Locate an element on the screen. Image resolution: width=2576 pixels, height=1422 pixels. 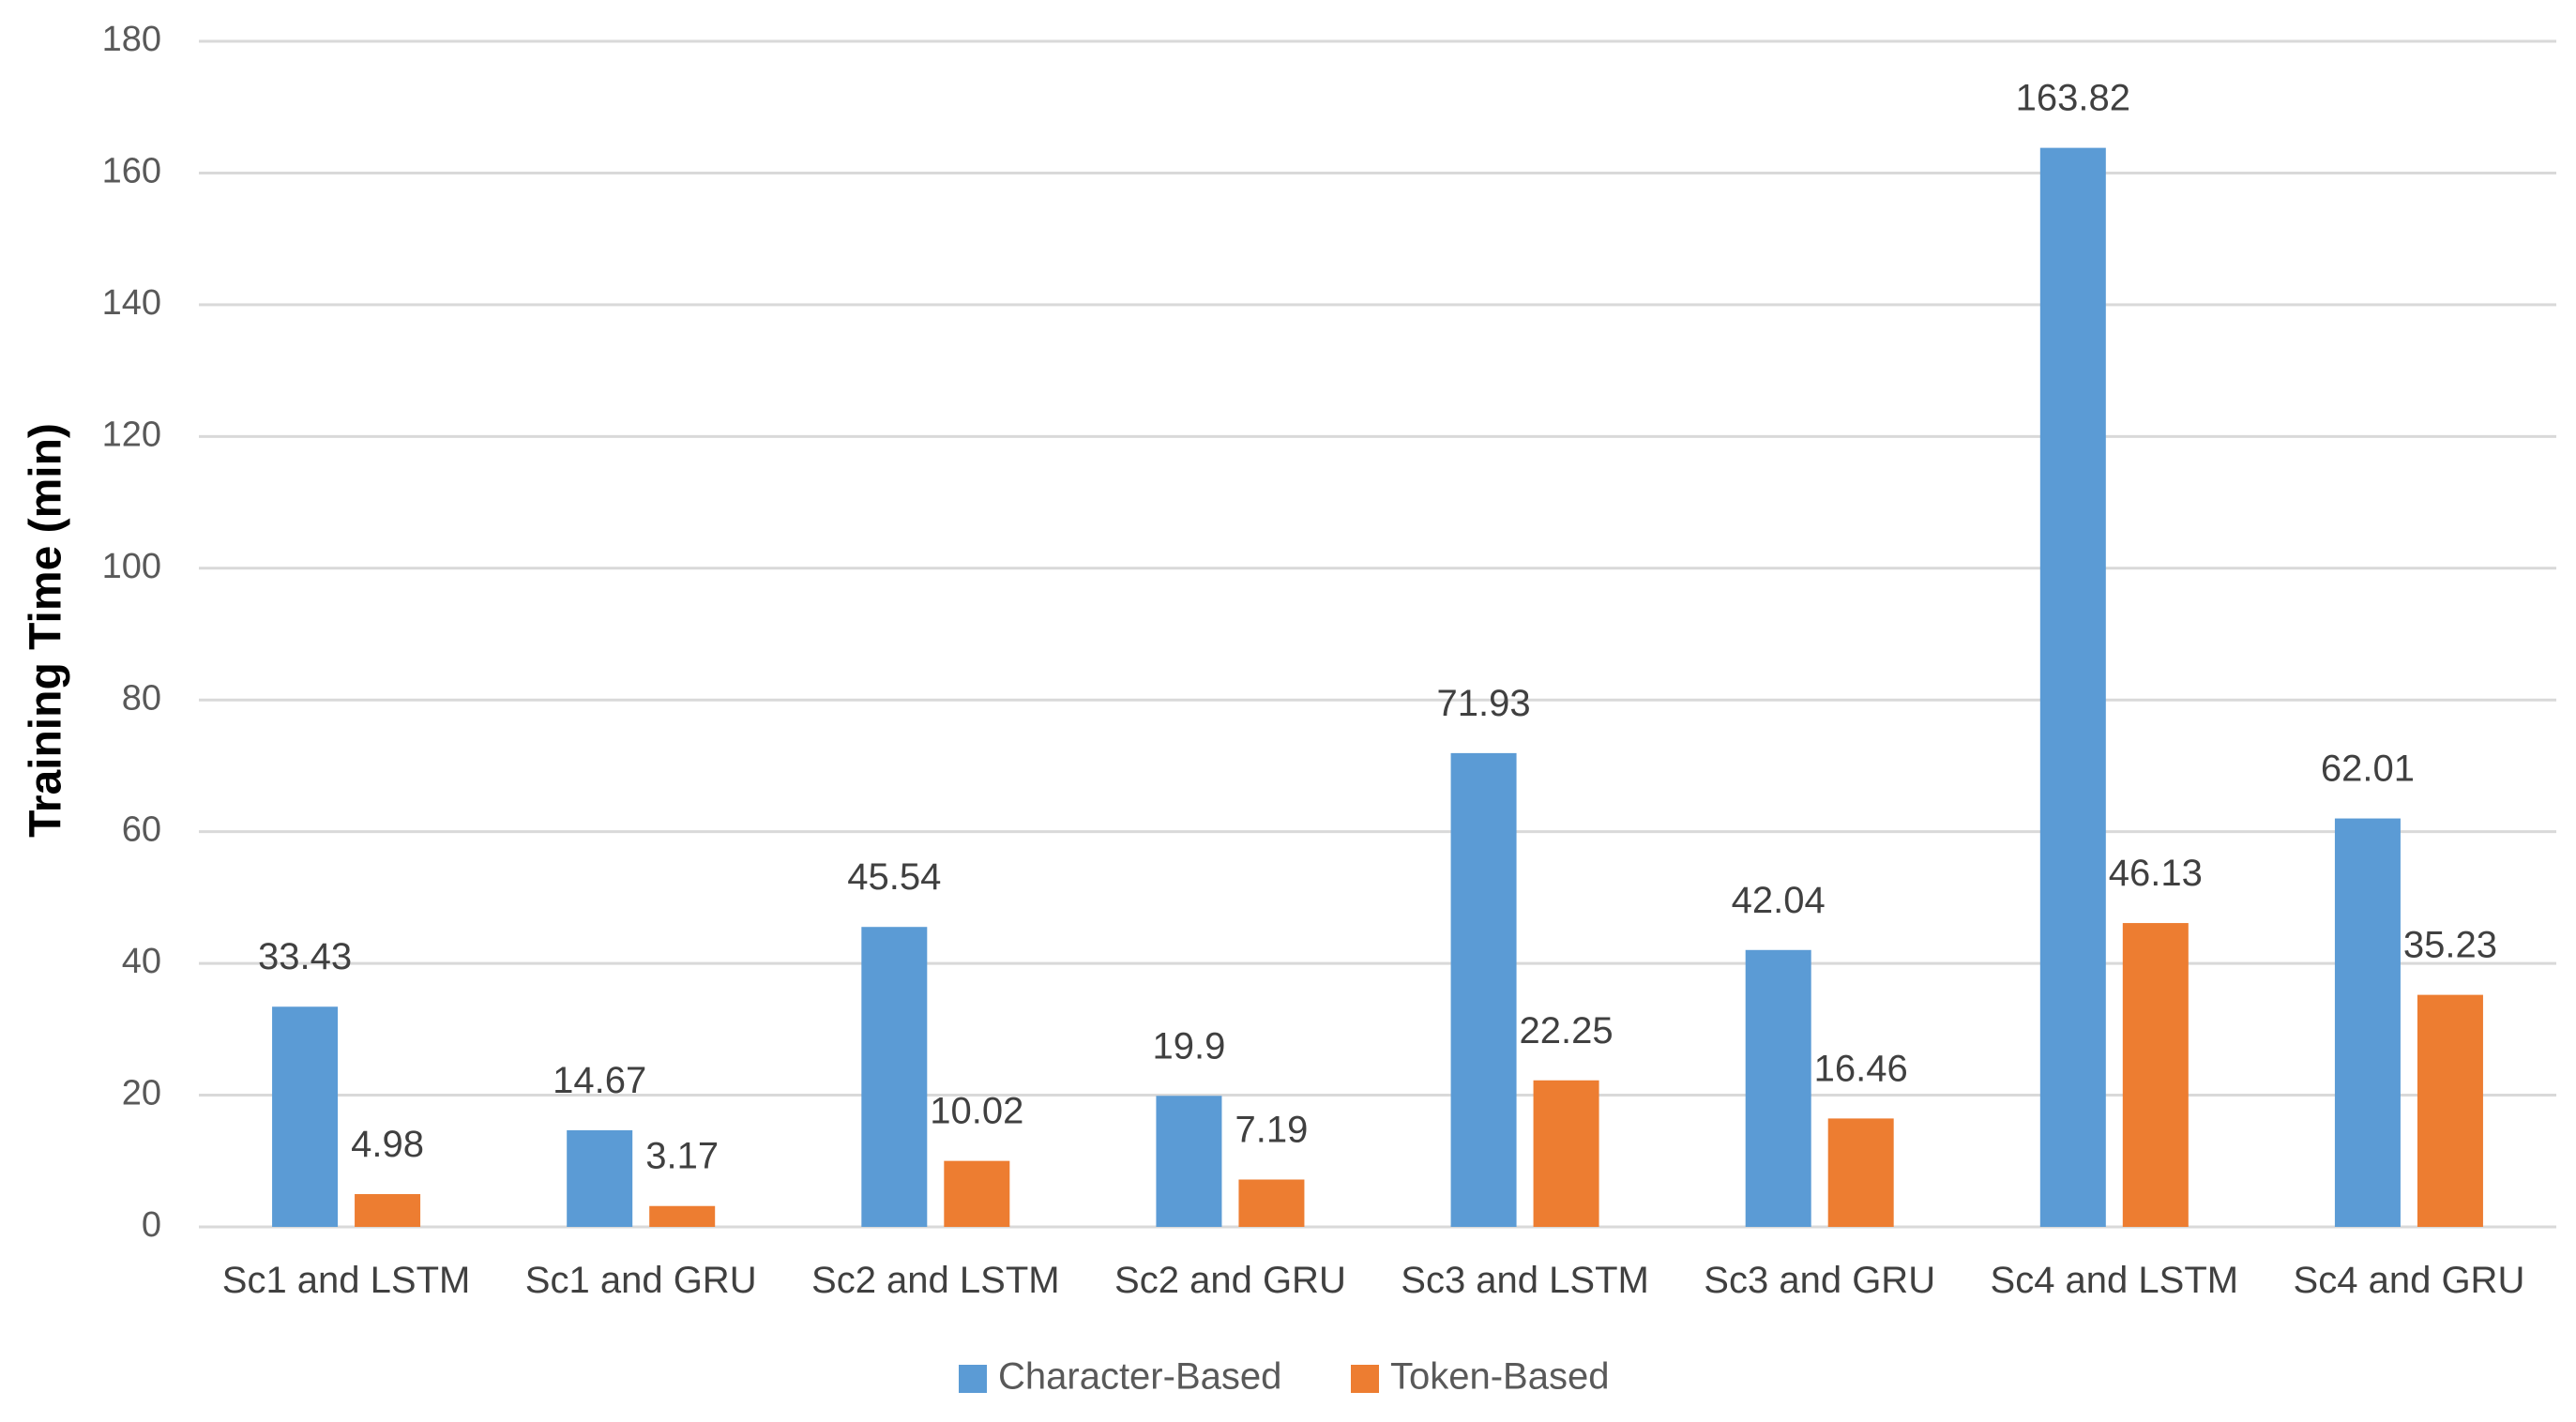
data-label: 14.67 is located at coordinates (599, 1080).